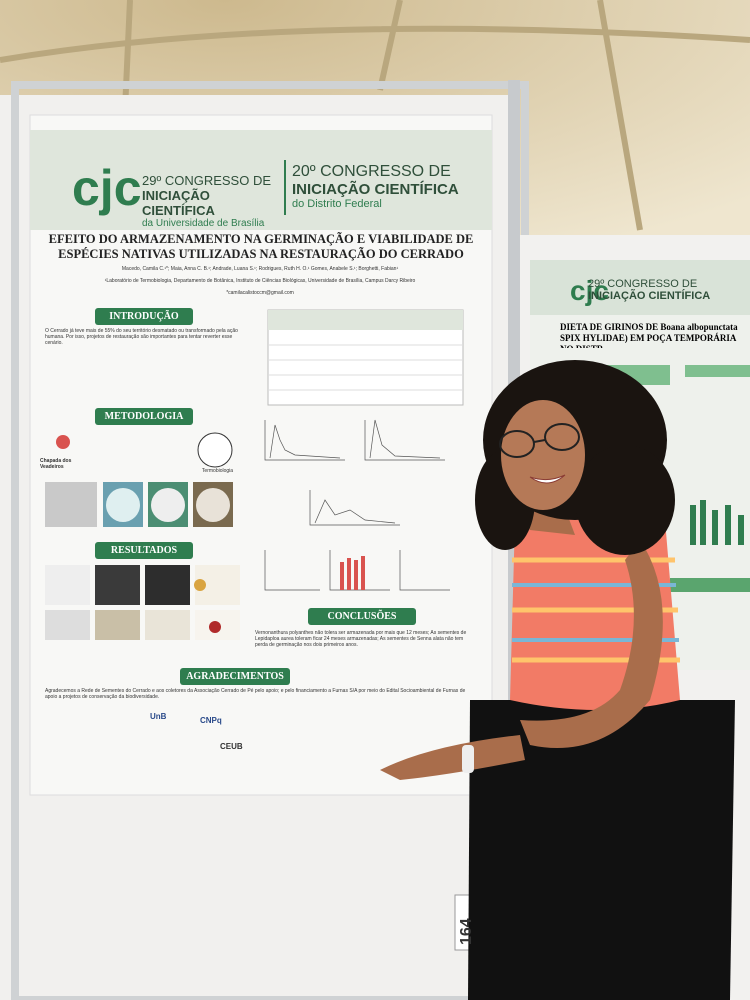  I want to click on second-header: 29º CONGRESSO DE INICIAÇÃO CIENTÍFICA, so click(669, 290).